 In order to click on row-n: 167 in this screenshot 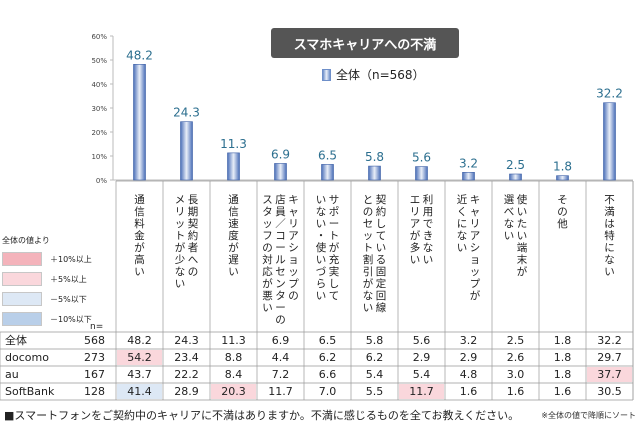, I will do `click(94, 374)`.